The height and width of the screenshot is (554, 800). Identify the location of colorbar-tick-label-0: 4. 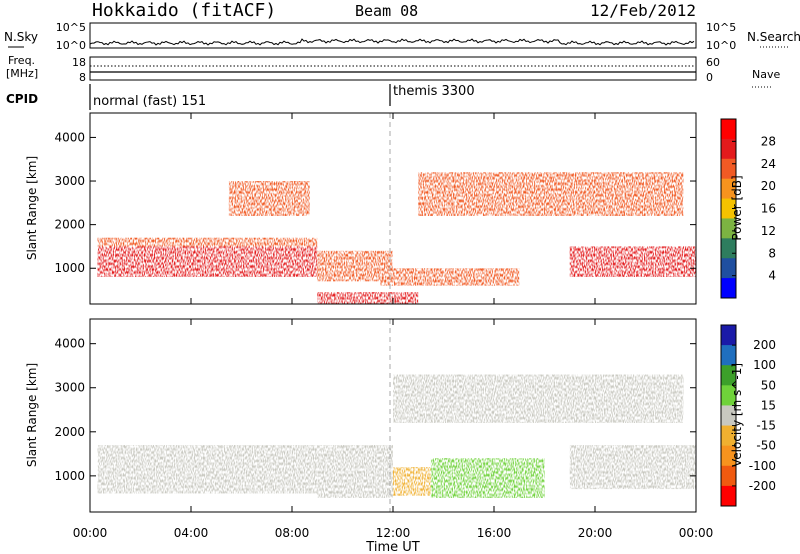
(772, 276).